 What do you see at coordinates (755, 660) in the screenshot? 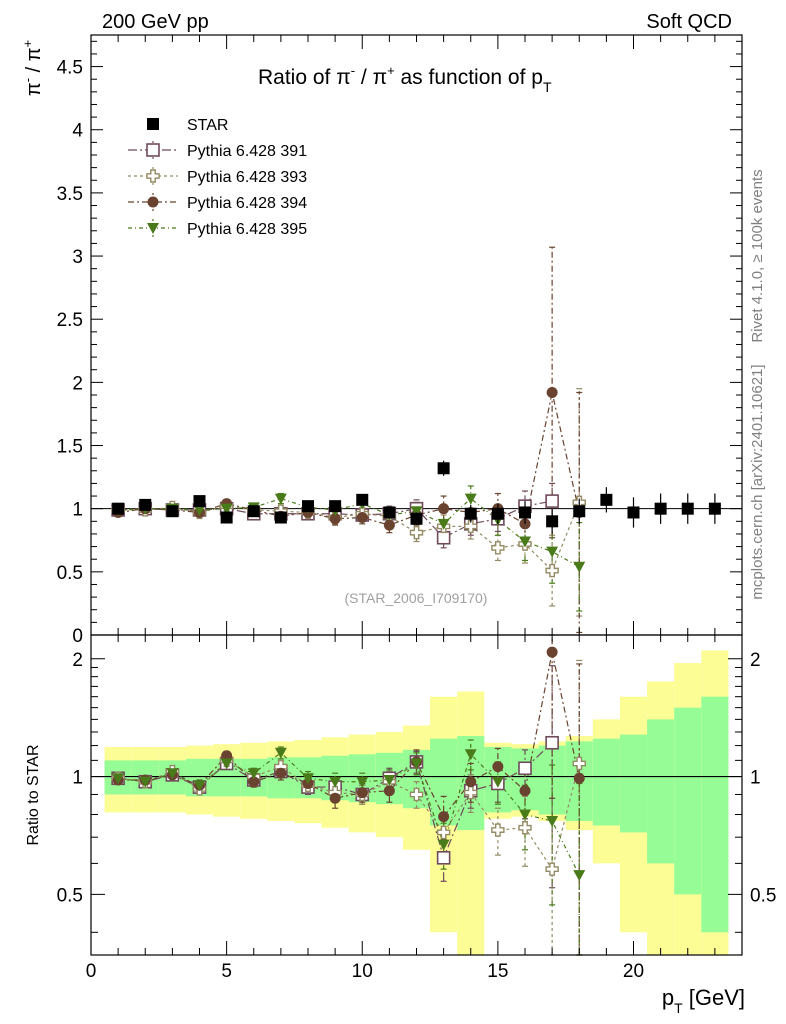
I see `ratio-tick-label-right: 2` at bounding box center [755, 660].